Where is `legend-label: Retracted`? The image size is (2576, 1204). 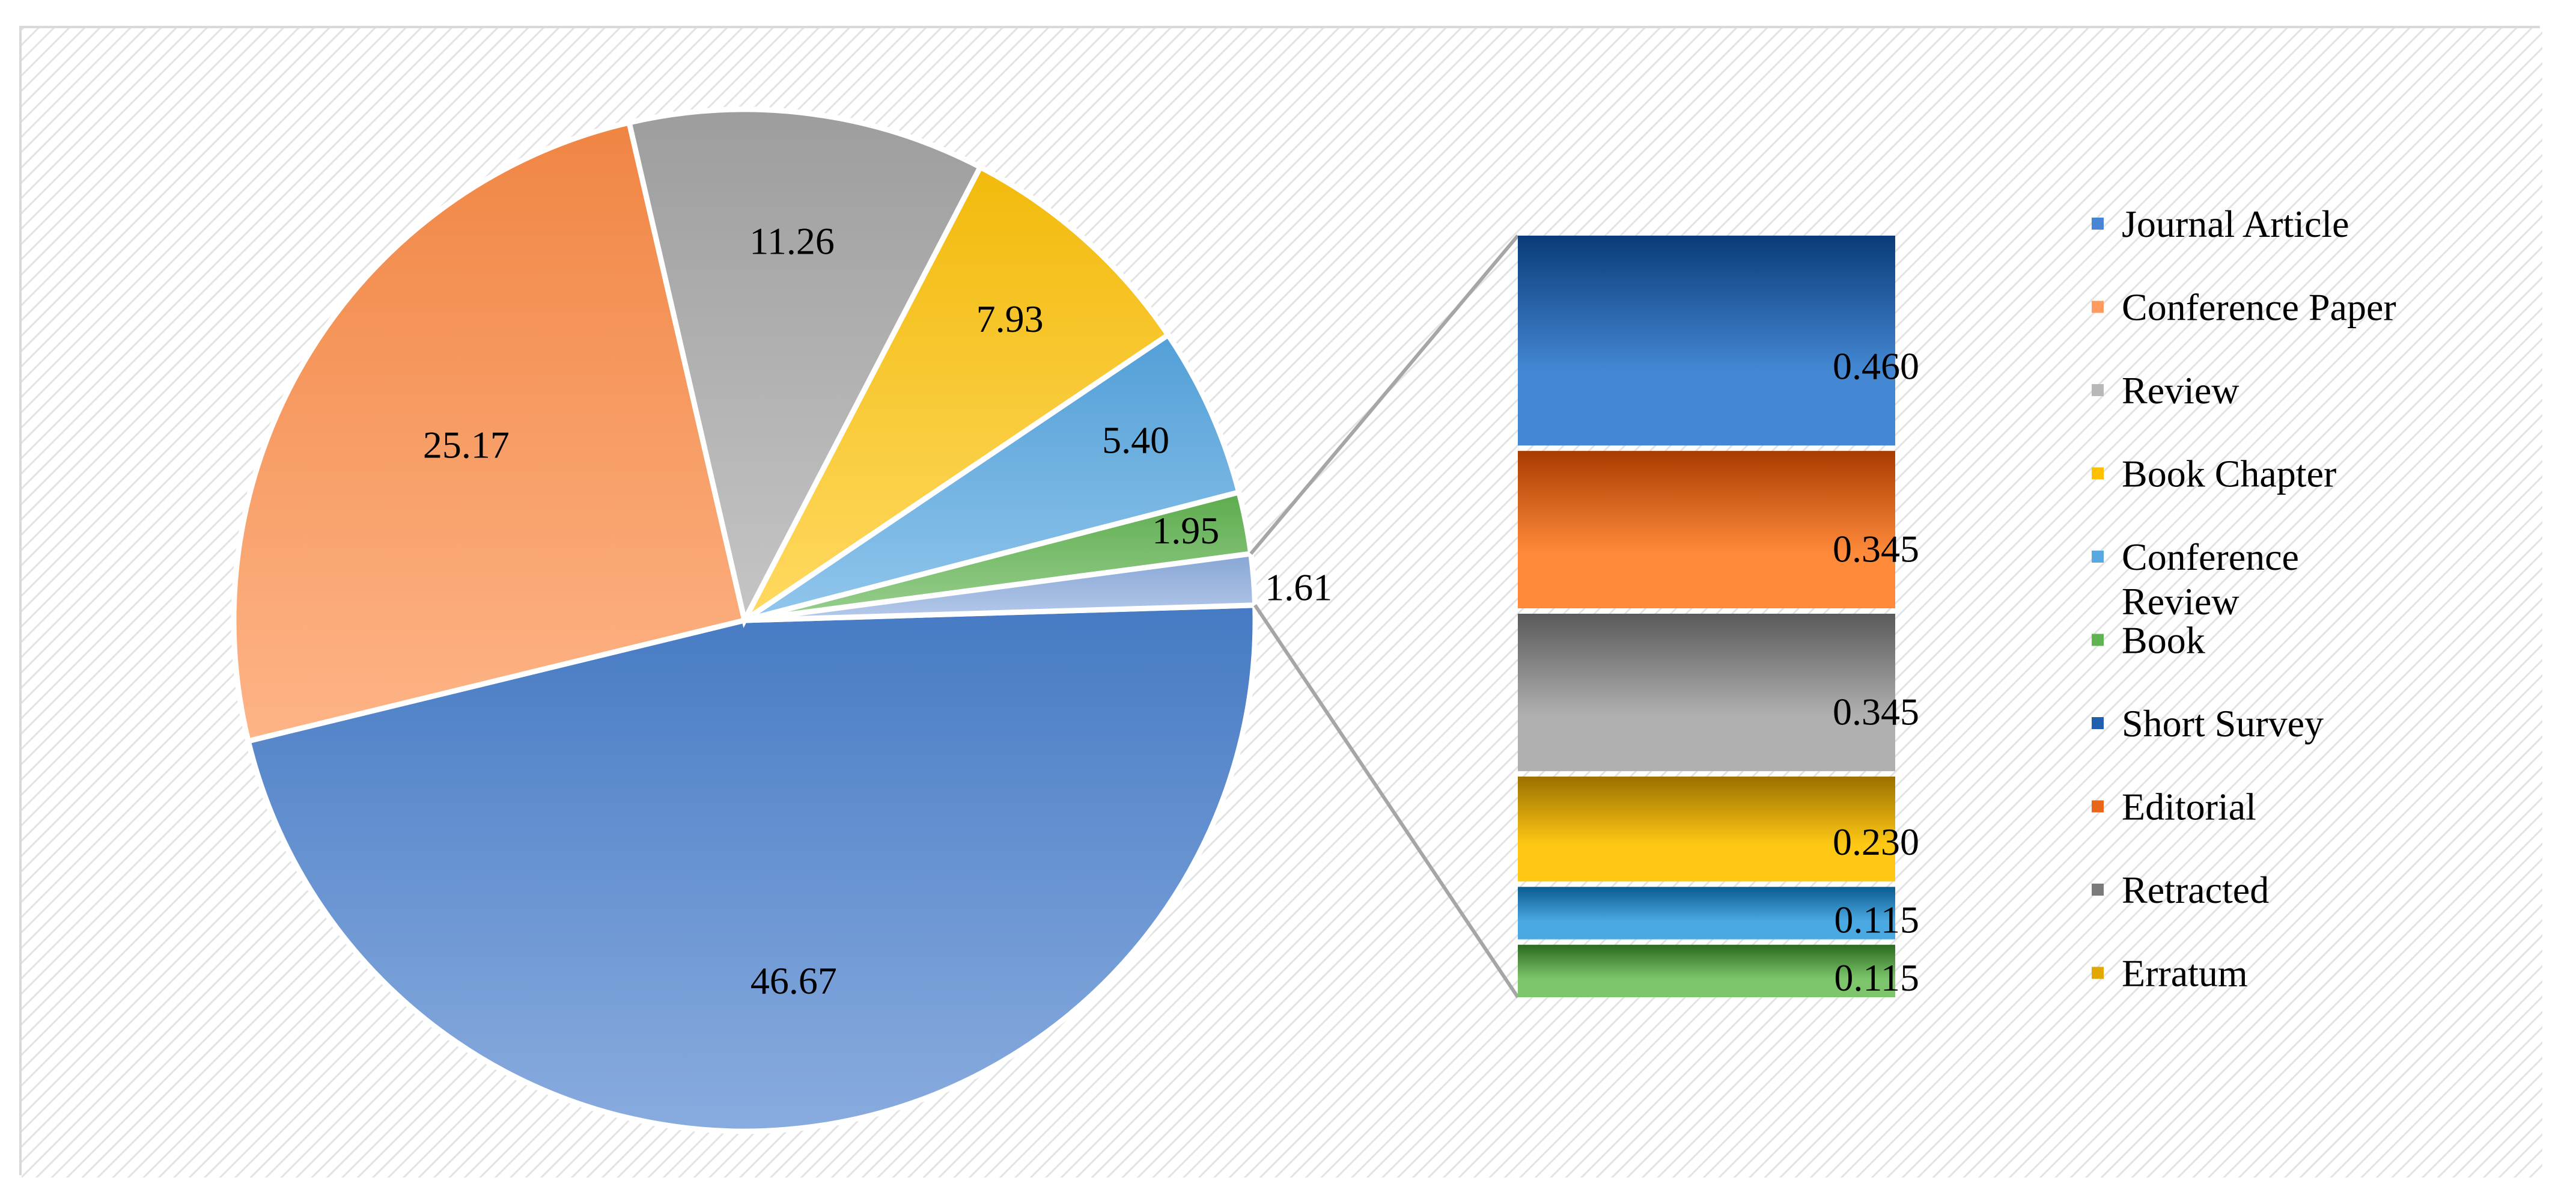
legend-label: Retracted is located at coordinates (2195, 890).